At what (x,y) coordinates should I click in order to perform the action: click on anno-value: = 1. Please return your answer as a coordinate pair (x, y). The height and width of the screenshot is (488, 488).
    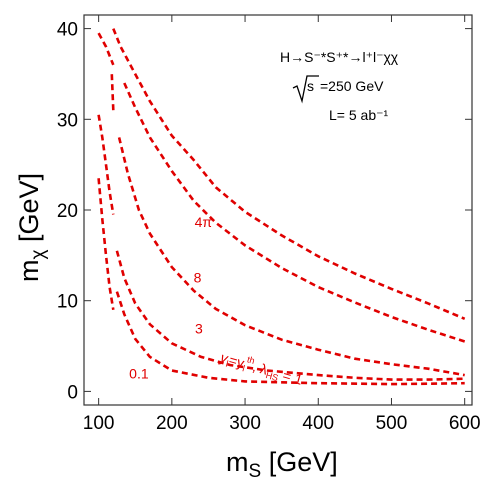
    Looking at the image, I should click on (290, 377).